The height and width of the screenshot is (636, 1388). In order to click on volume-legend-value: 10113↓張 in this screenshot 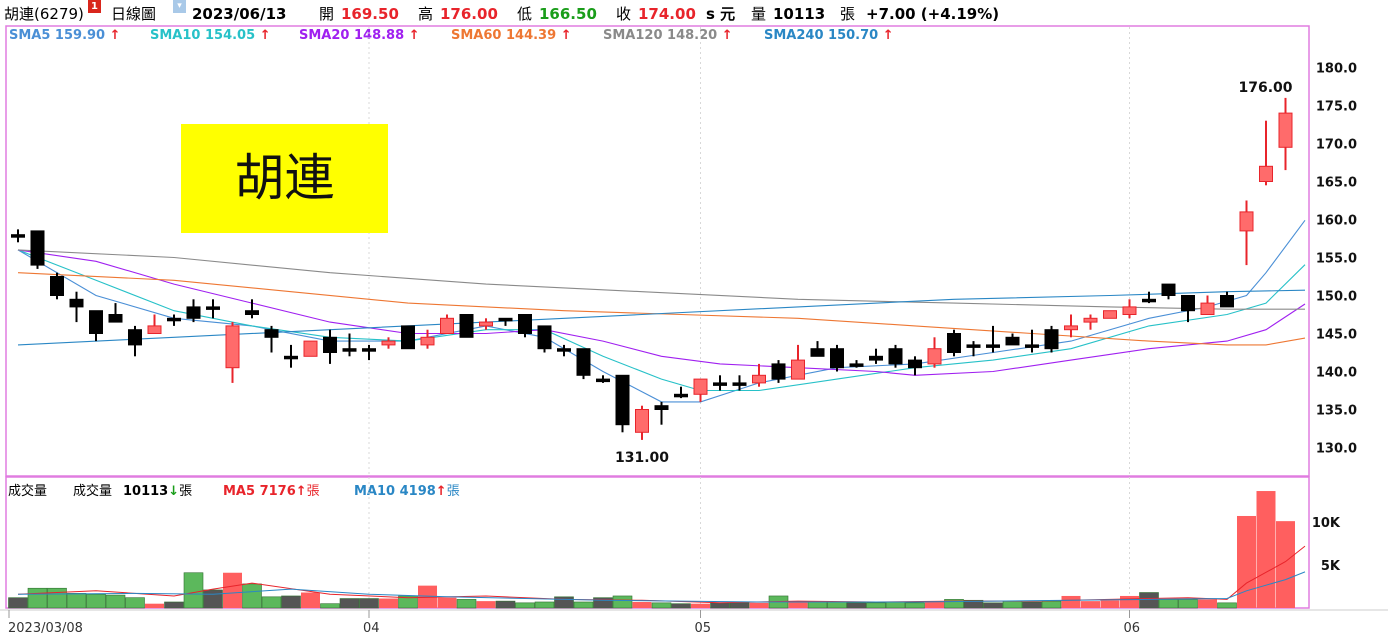, I will do `click(158, 491)`.